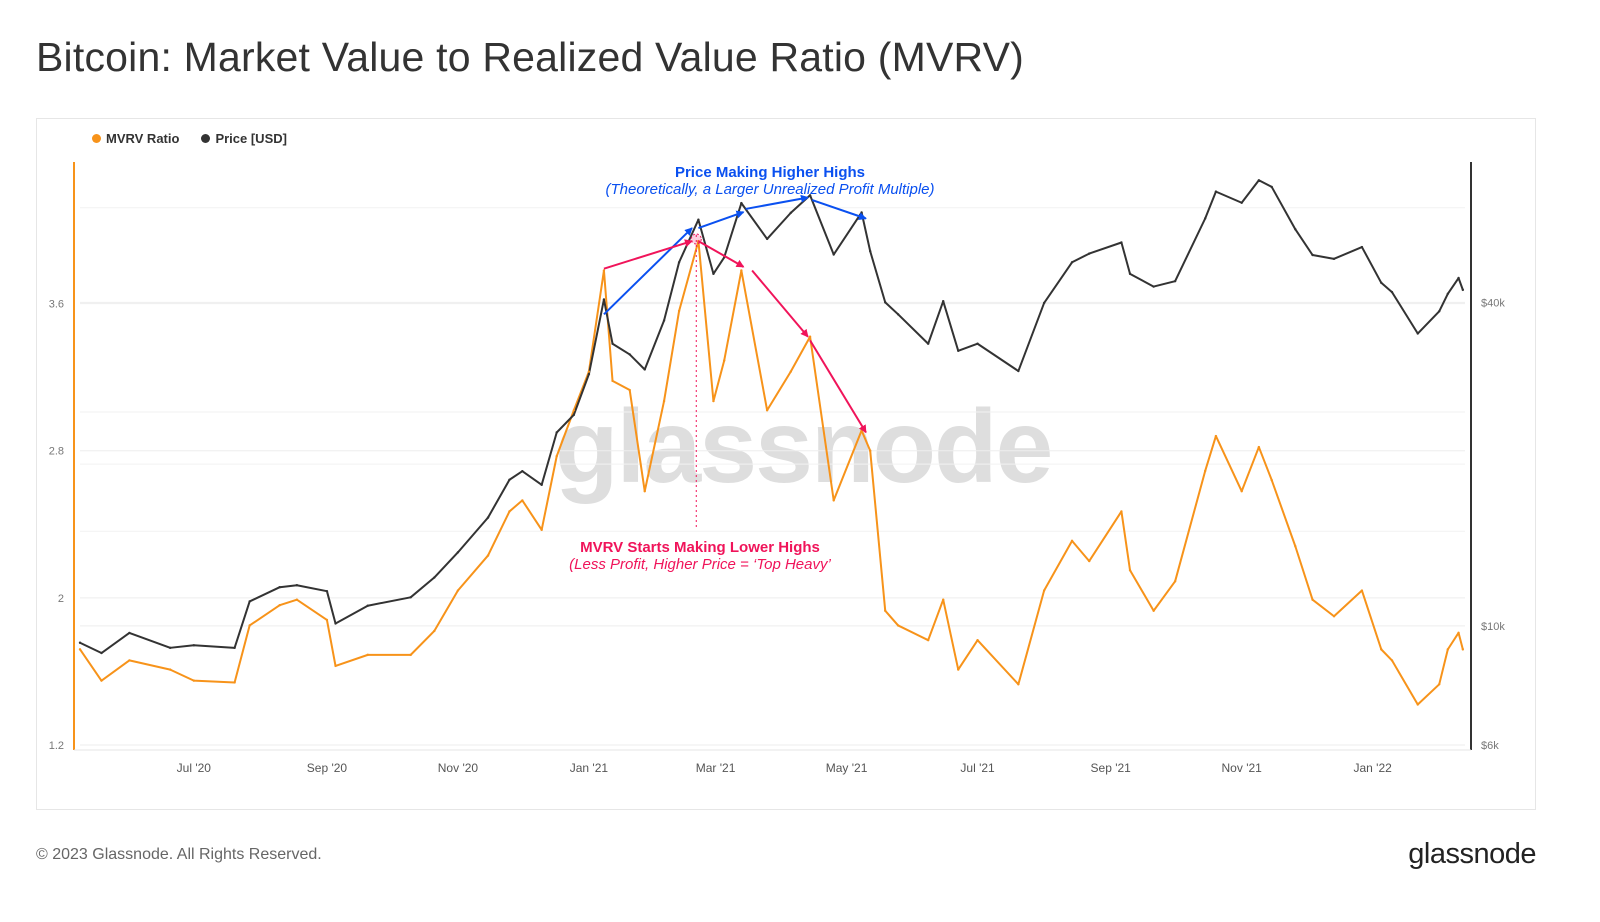  I want to click on glassnode-logo: glassnode, so click(1472, 854).